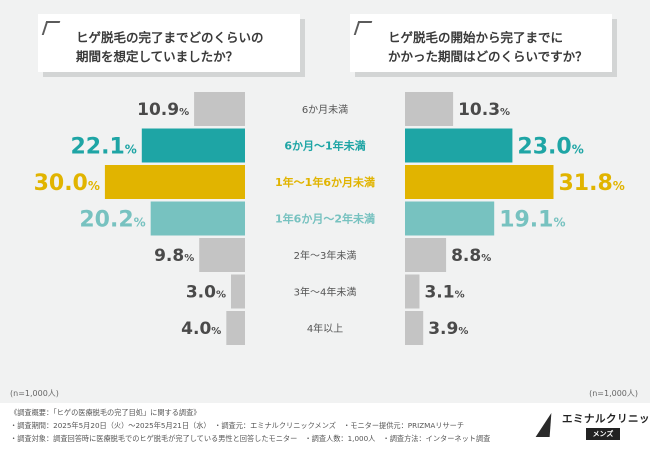  I want to click on left-question-header: ヒゲ脱毛の完了までどのくらいの 期間を想定していましたか？, so click(169, 43).